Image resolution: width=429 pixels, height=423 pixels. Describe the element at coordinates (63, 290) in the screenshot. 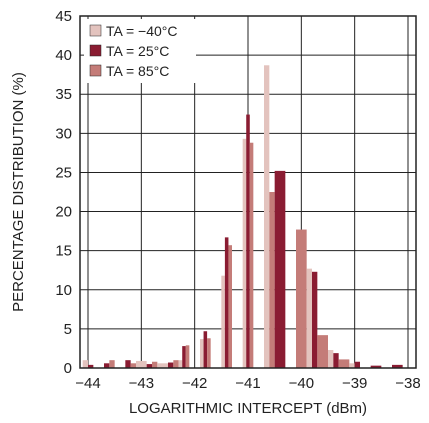

I see `y-tick-label-2: 10` at that location.